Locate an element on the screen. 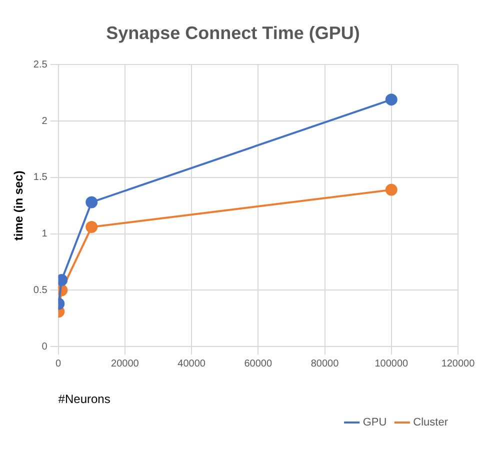 The height and width of the screenshot is (452, 490). y-tick-label: 2.5 is located at coordinates (40, 64).